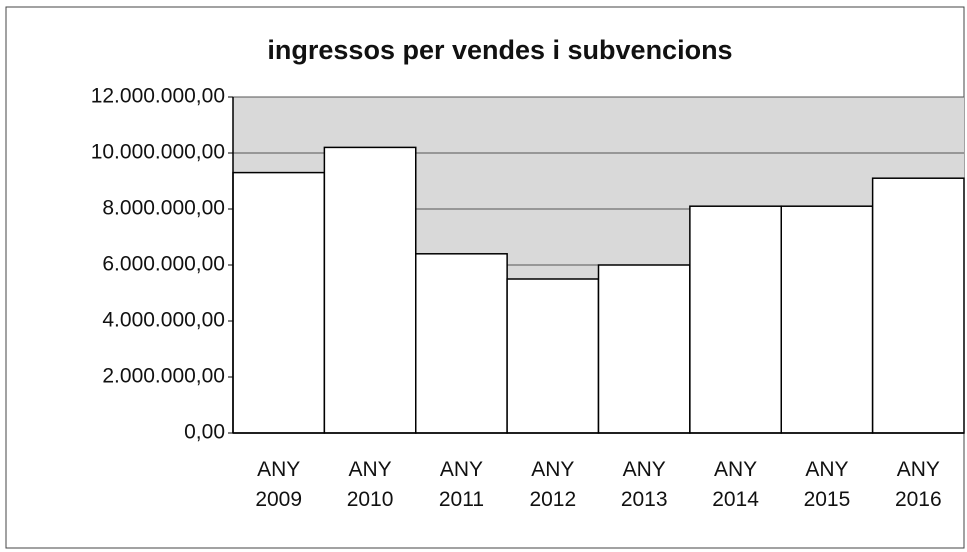  Describe the element at coordinates (735, 484) in the screenshot. I see `x-tick-label: ANY 2014` at that location.